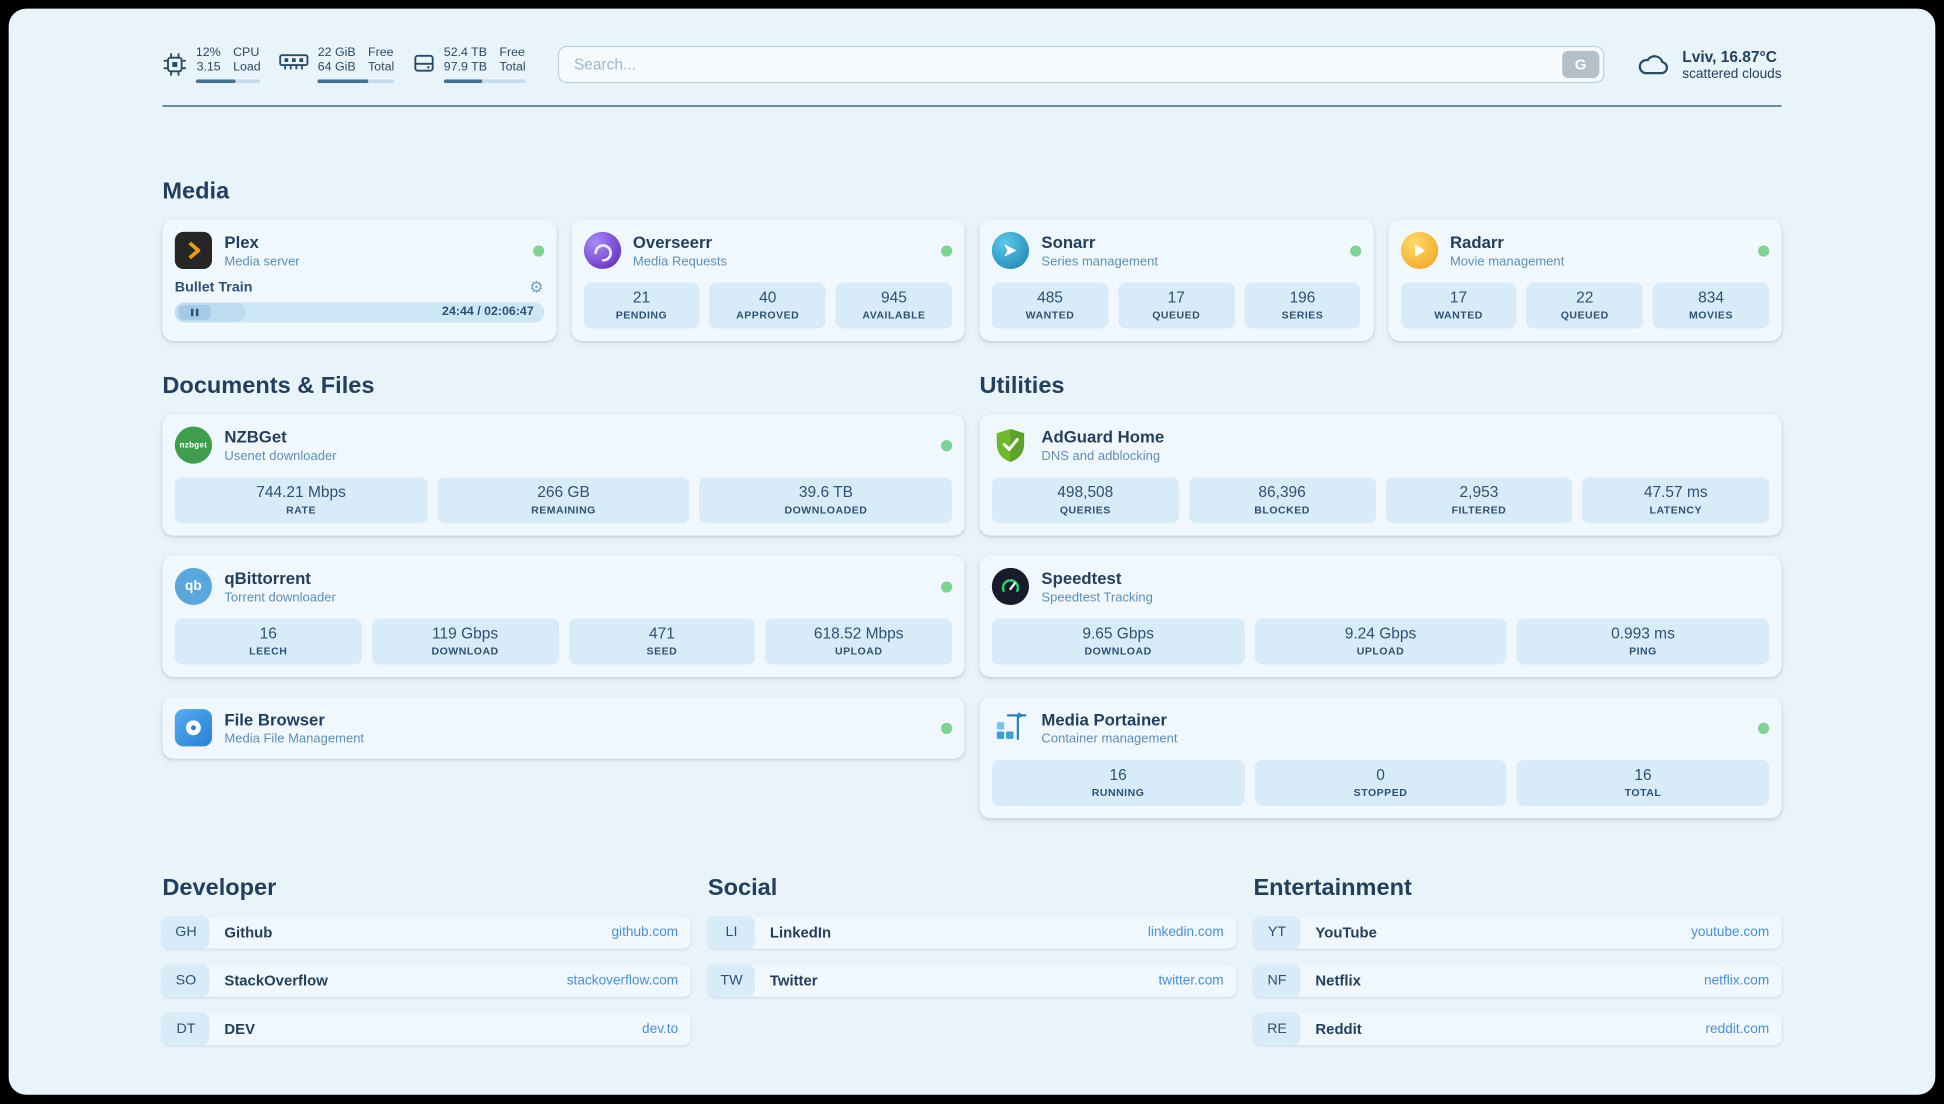  What do you see at coordinates (356, 81) in the screenshot?
I see `memory-progress-bar` at bounding box center [356, 81].